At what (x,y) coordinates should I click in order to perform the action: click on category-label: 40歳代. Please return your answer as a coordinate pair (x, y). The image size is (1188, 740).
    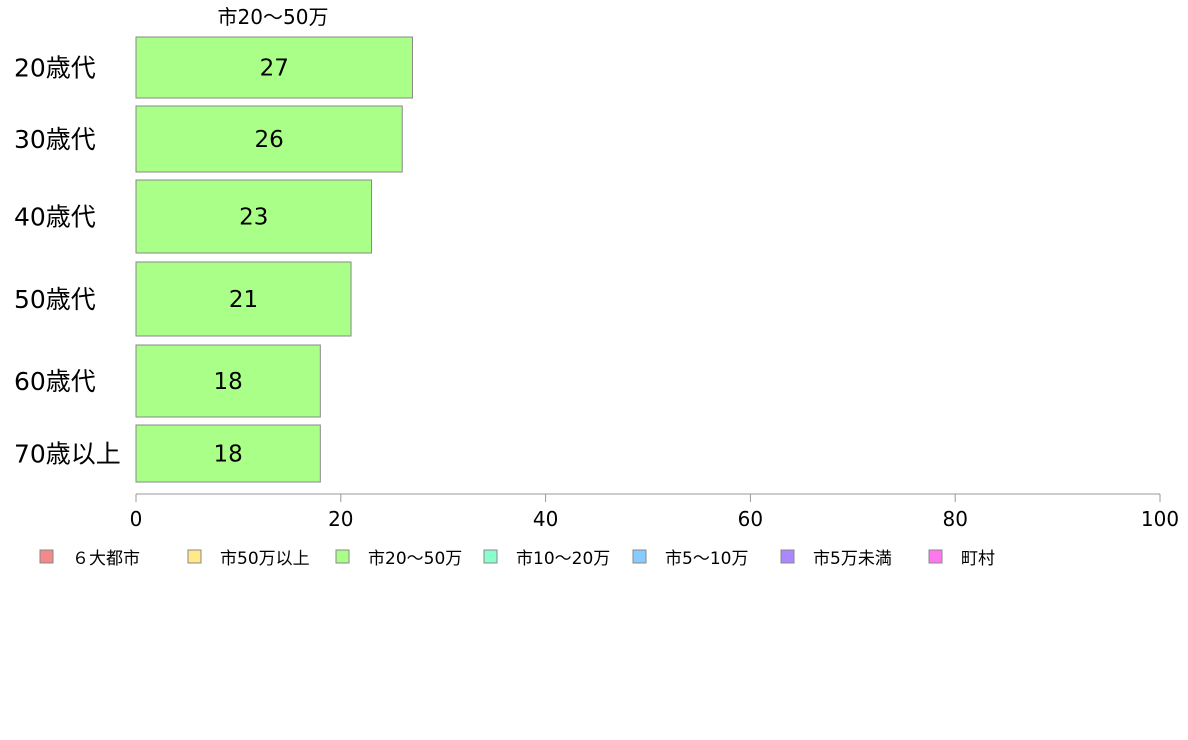
    Looking at the image, I should click on (55, 217).